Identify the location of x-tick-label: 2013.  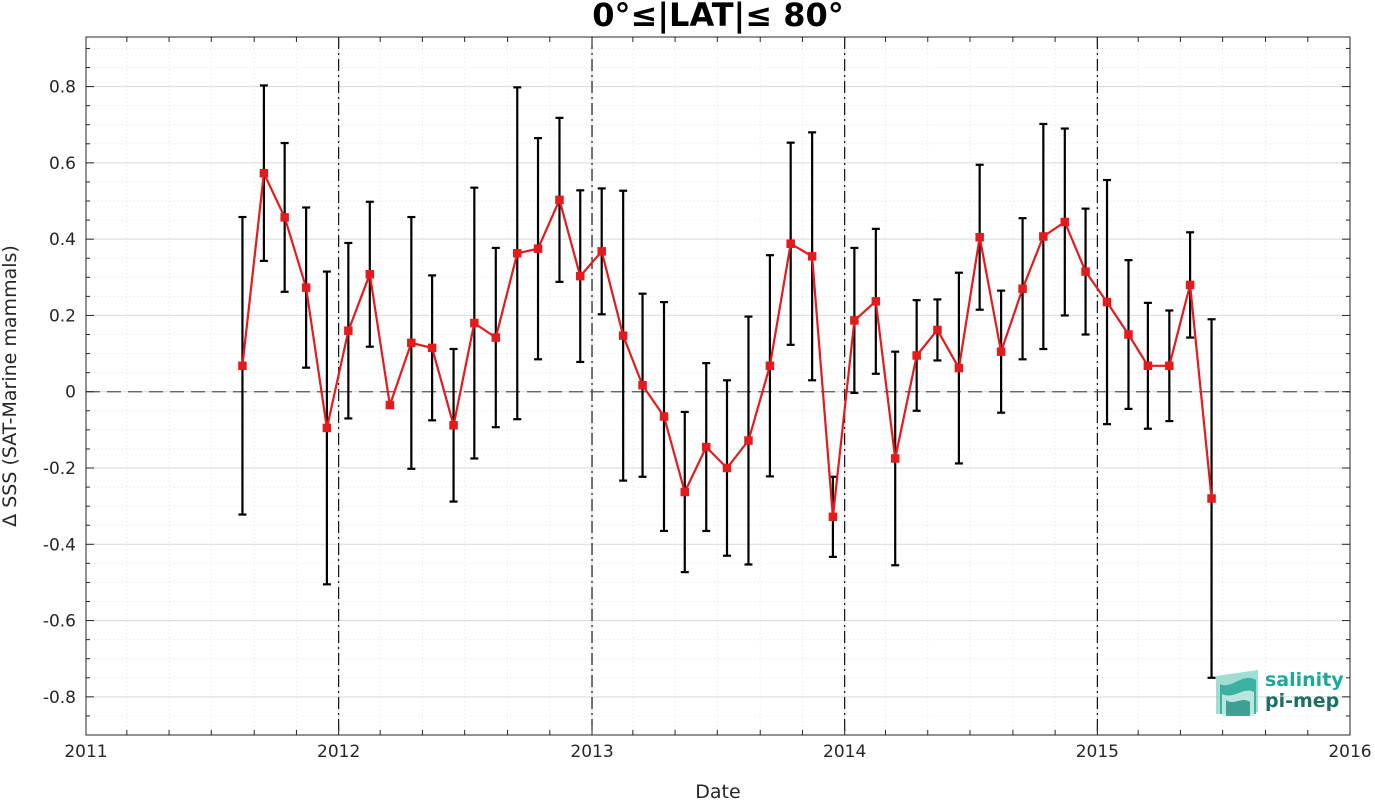
(591, 752).